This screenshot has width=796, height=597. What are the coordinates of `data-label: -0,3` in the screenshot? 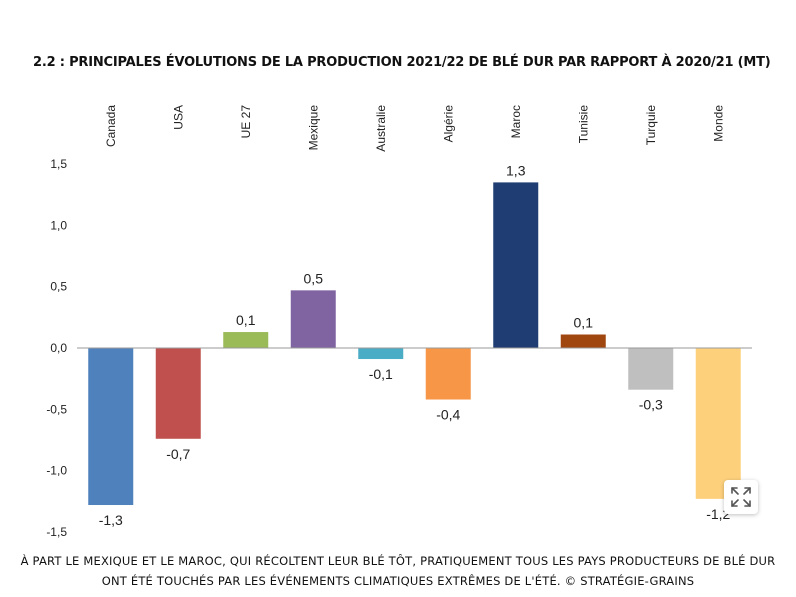 It's located at (651, 405).